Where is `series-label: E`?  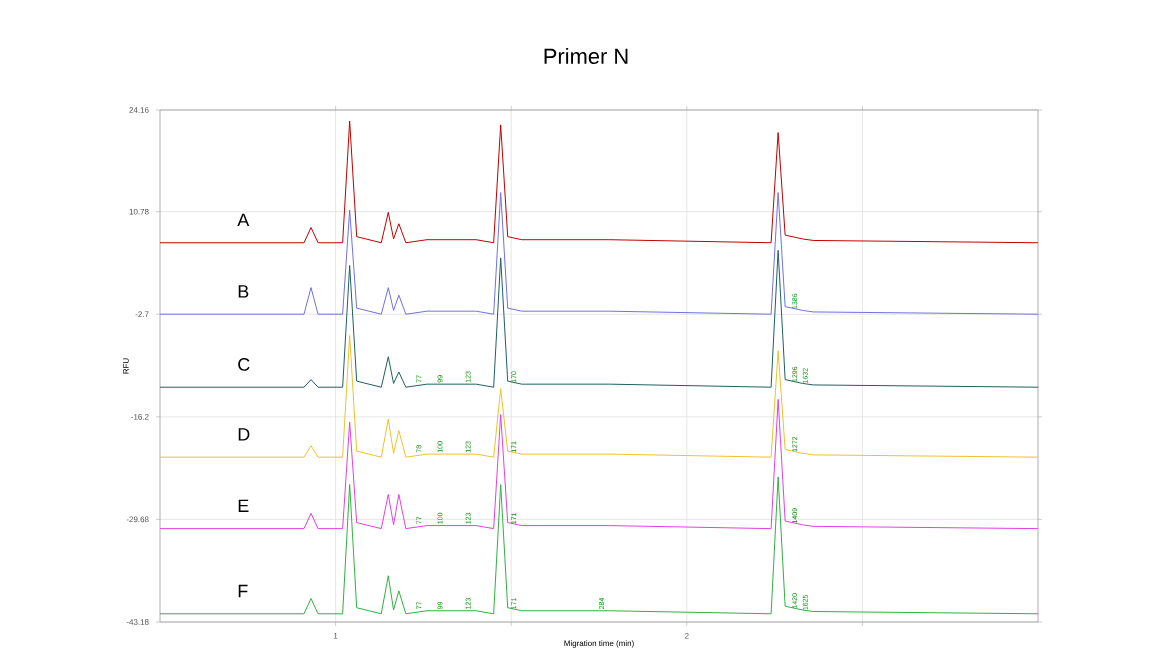 series-label: E is located at coordinates (243, 505).